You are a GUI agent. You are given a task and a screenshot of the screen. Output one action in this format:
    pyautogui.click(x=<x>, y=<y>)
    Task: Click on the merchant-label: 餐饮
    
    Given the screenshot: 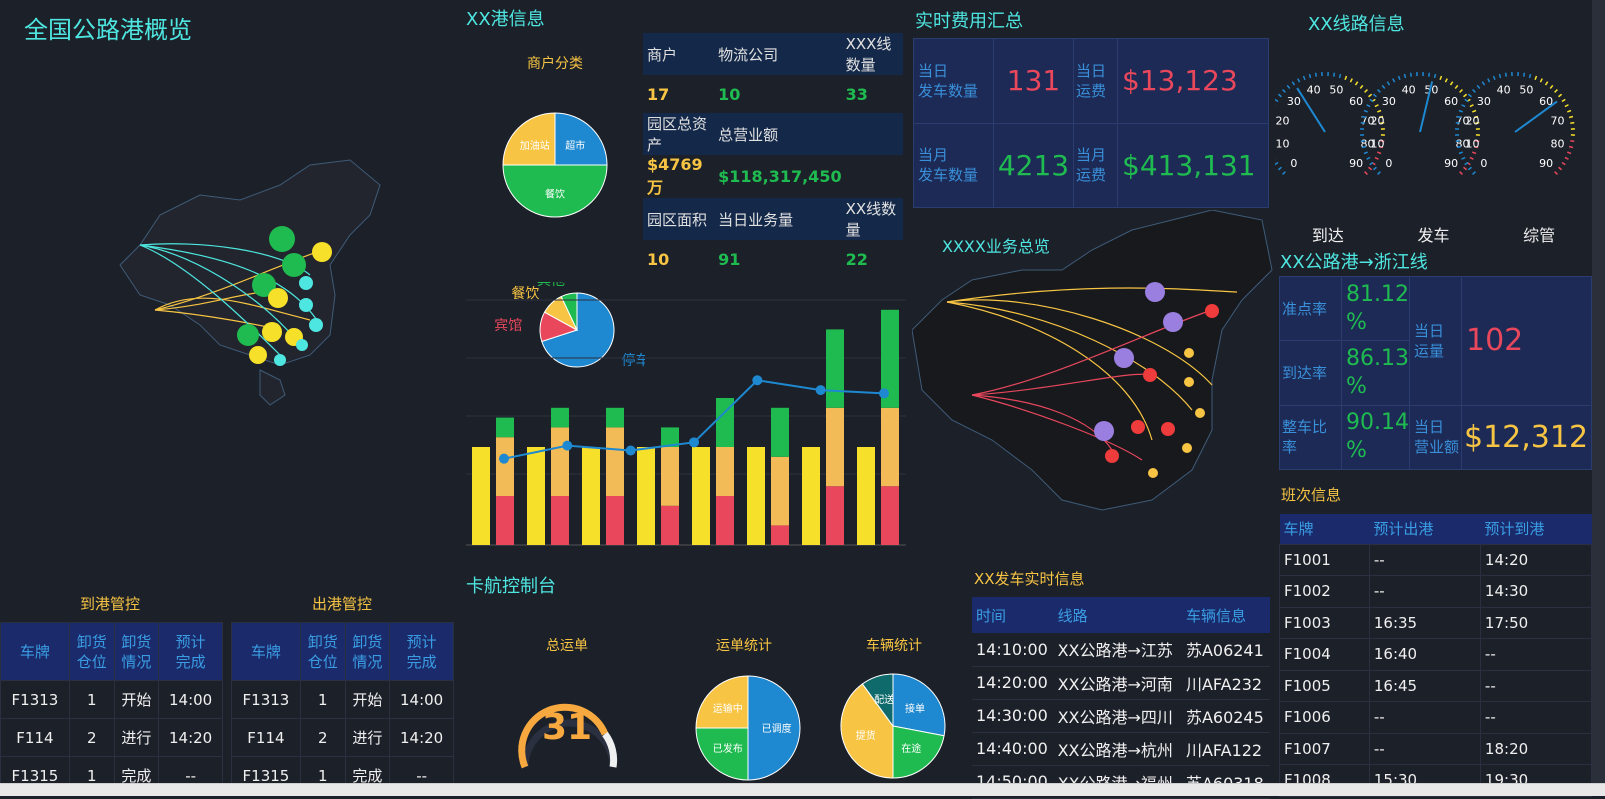 What is the action you would take?
    pyautogui.click(x=555, y=194)
    